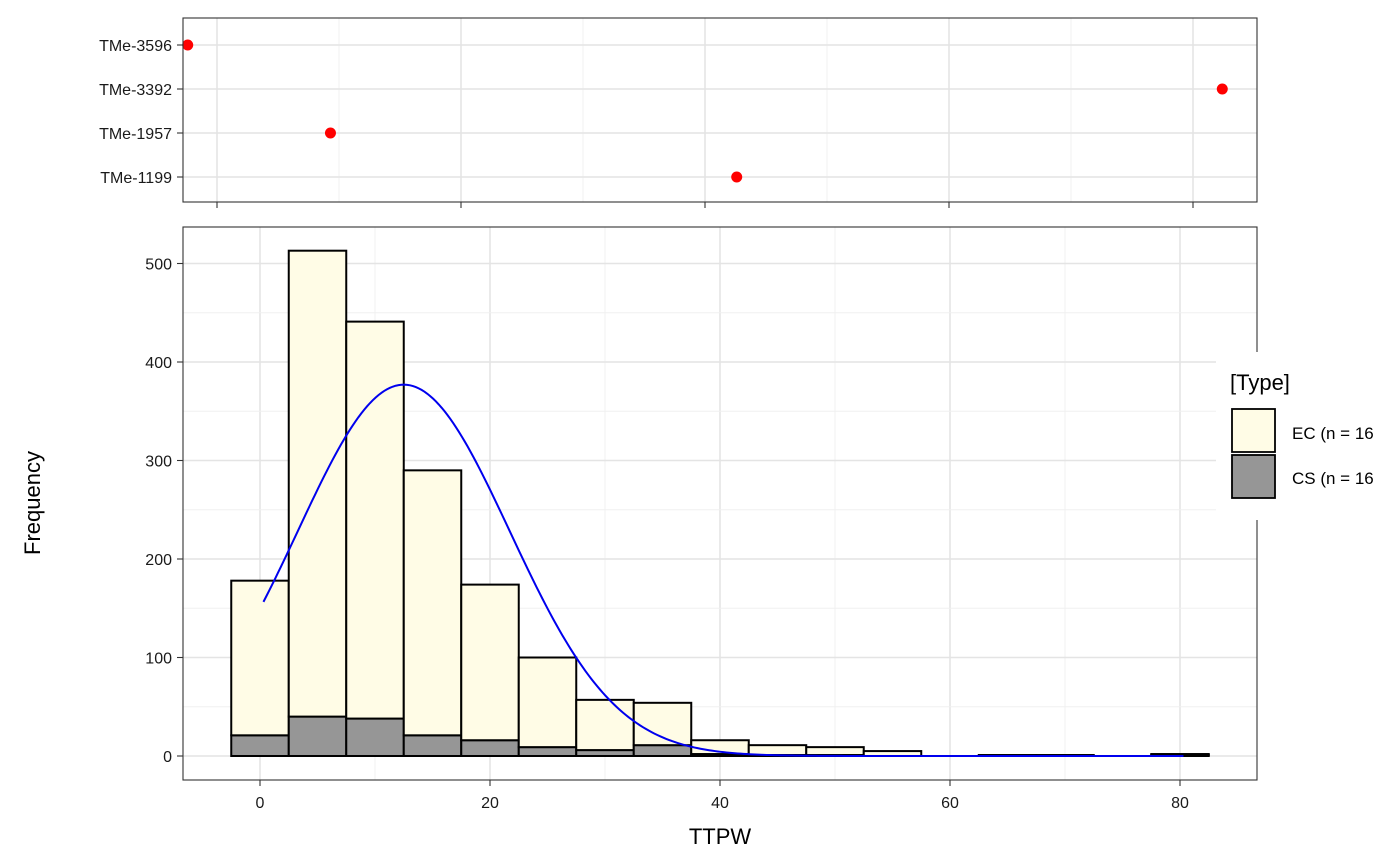 This screenshot has height=866, width=1400. I want to click on xtick-label-40: 40, so click(720, 803).